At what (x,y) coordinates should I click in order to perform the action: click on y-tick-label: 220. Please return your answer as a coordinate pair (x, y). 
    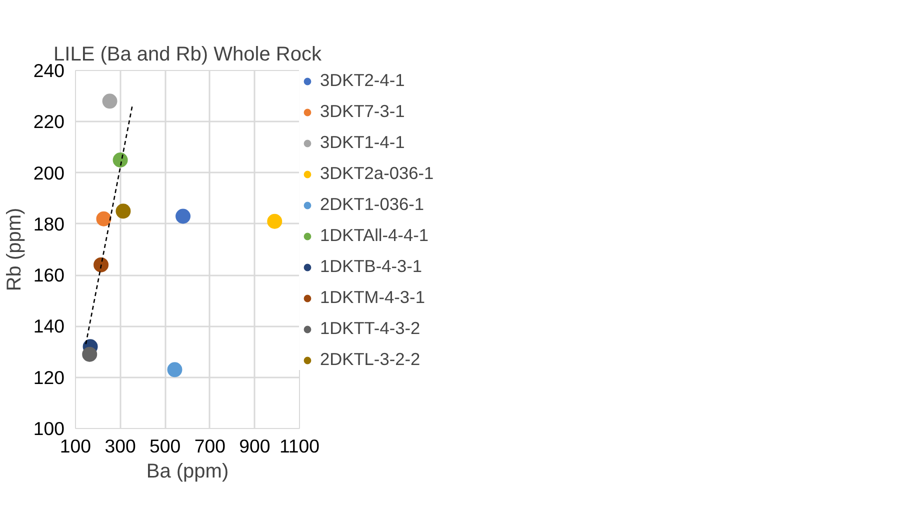
    Looking at the image, I should click on (49, 121).